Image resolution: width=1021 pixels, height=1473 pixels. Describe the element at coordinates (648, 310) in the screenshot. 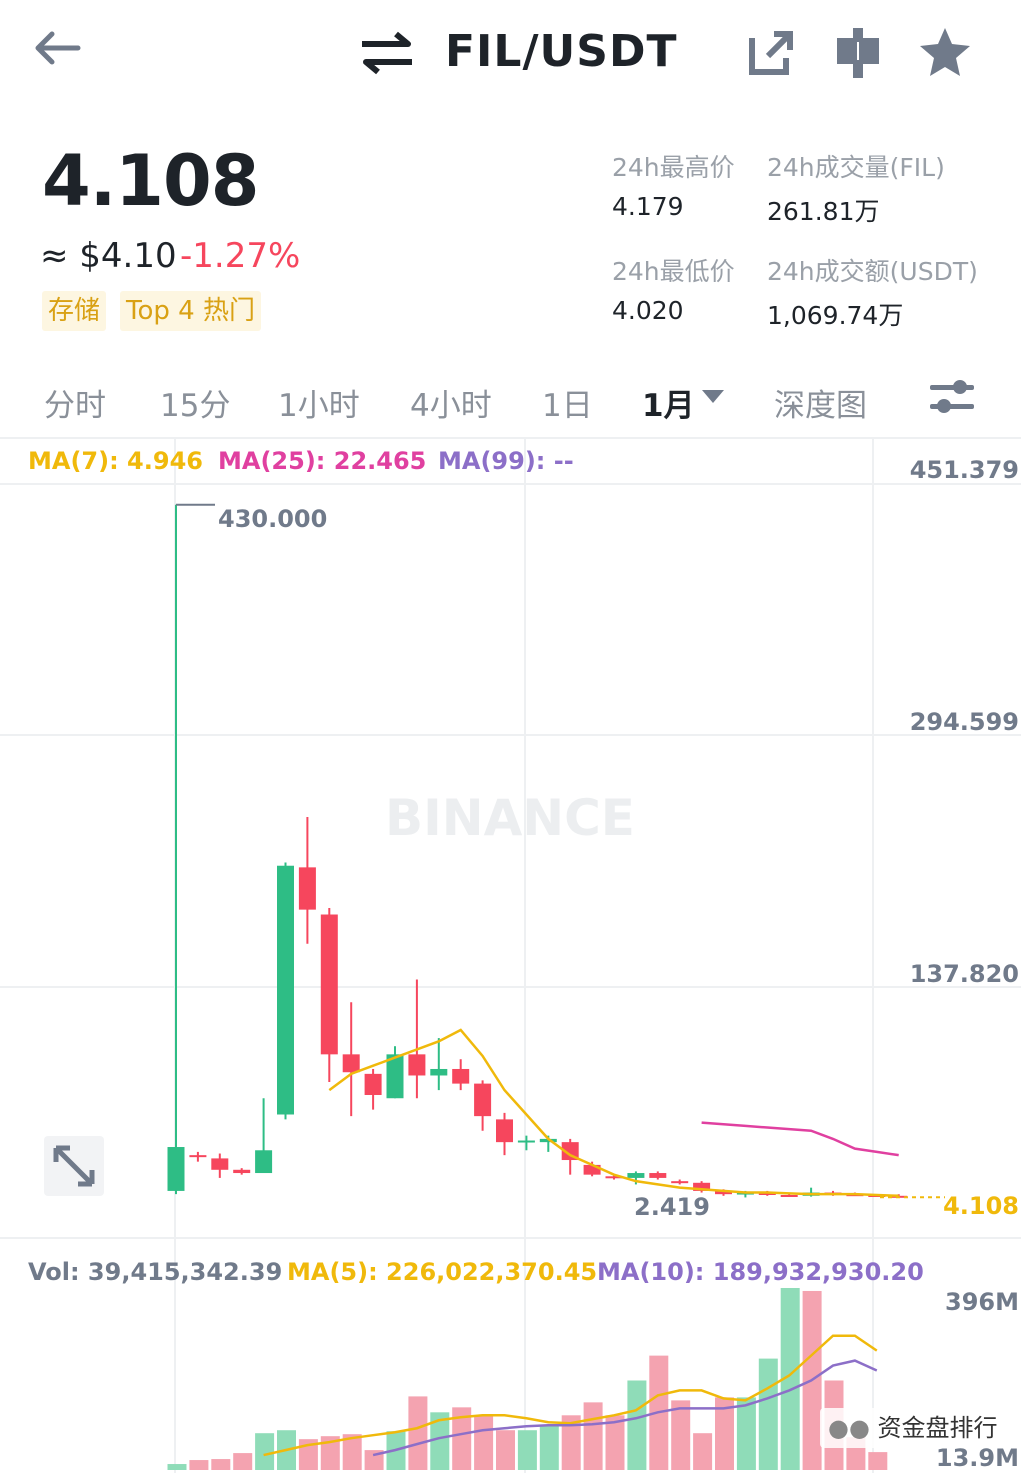

I see `stat-low-value: 4.020` at that location.